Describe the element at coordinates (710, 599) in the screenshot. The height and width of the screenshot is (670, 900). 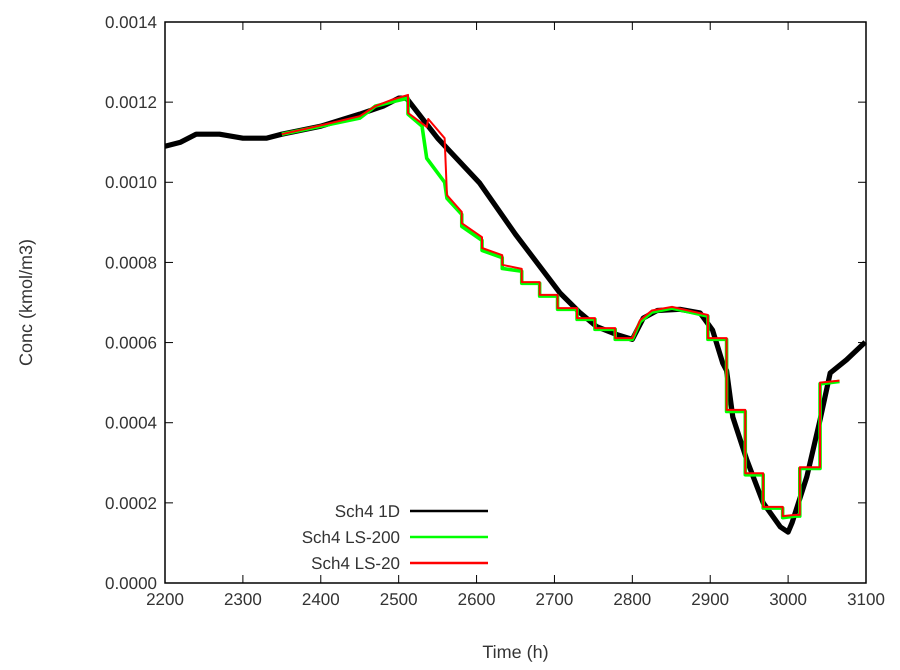
I see `x-tick-label: 2900` at that location.